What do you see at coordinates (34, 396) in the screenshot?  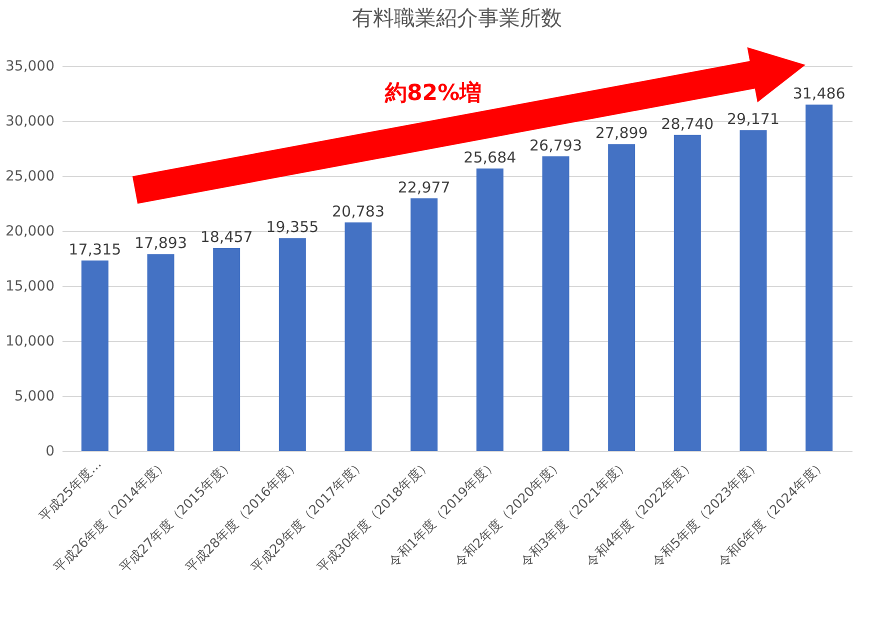 I see `y-tick-label: 5,000` at bounding box center [34, 396].